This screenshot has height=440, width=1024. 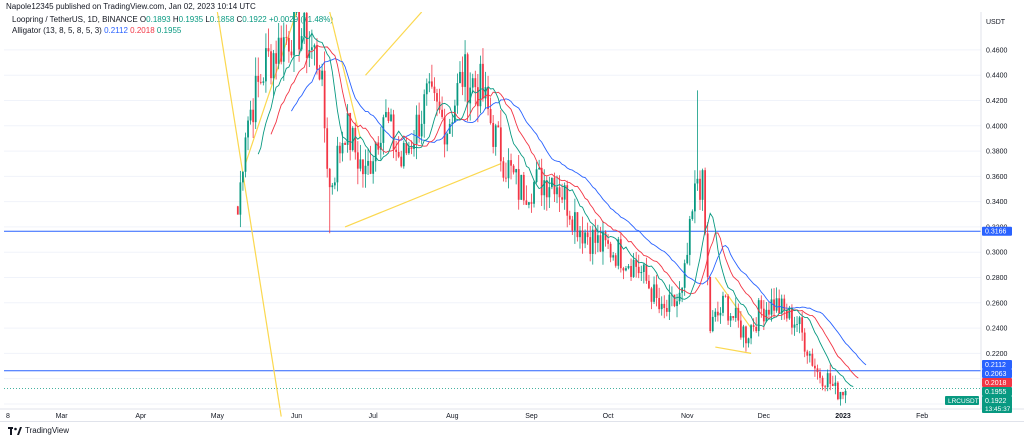 I want to click on time-axis: 8 Mar Apr May Jun Jul Aug Sep Oct Nov Dec 2023 Feb, so click(x=512, y=414).